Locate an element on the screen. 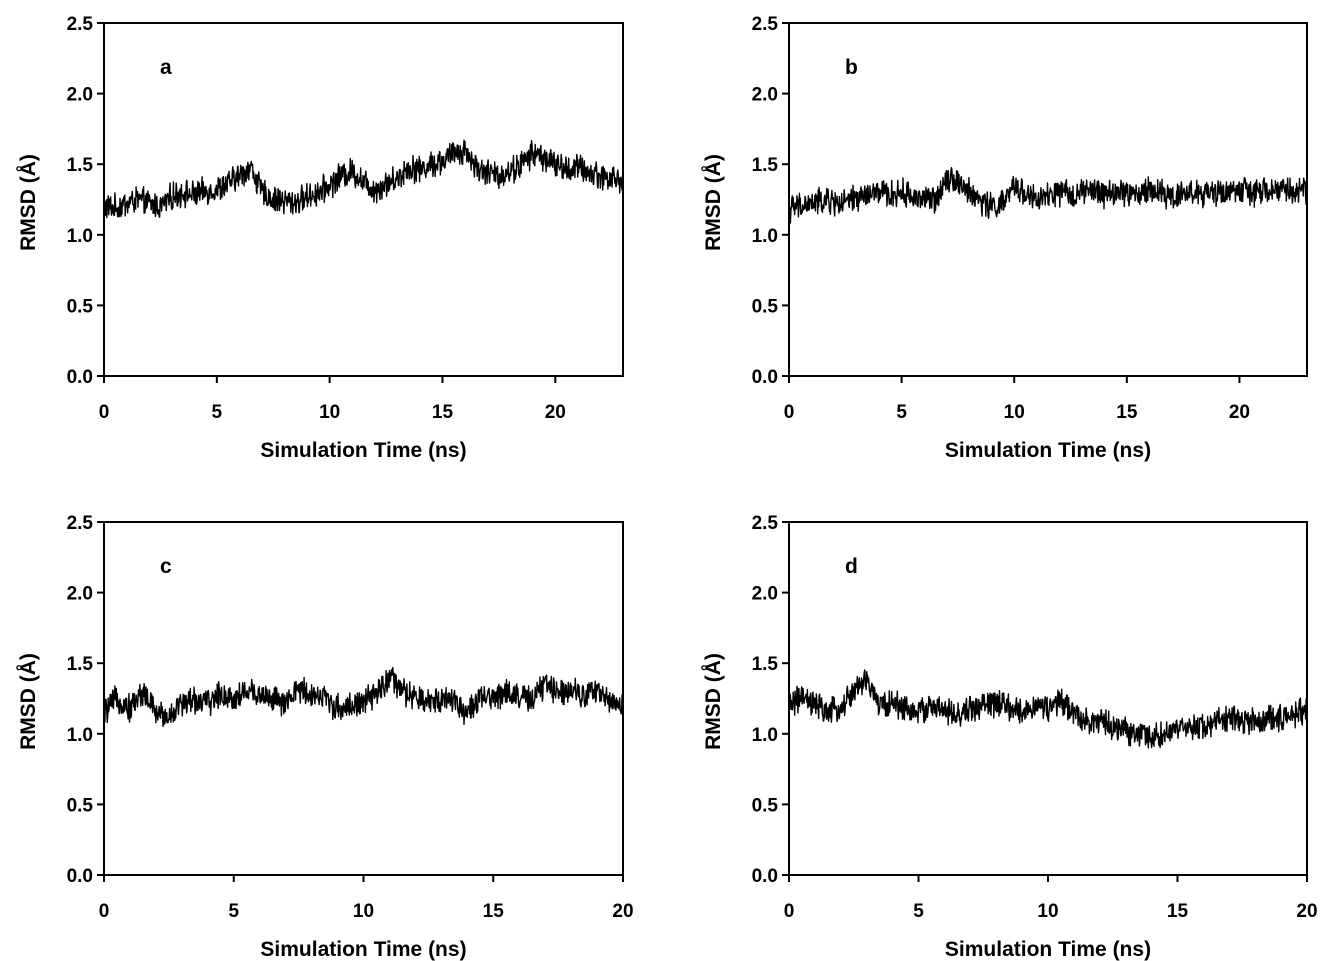 The image size is (1323, 961). panel-label: a is located at coordinates (166, 67).